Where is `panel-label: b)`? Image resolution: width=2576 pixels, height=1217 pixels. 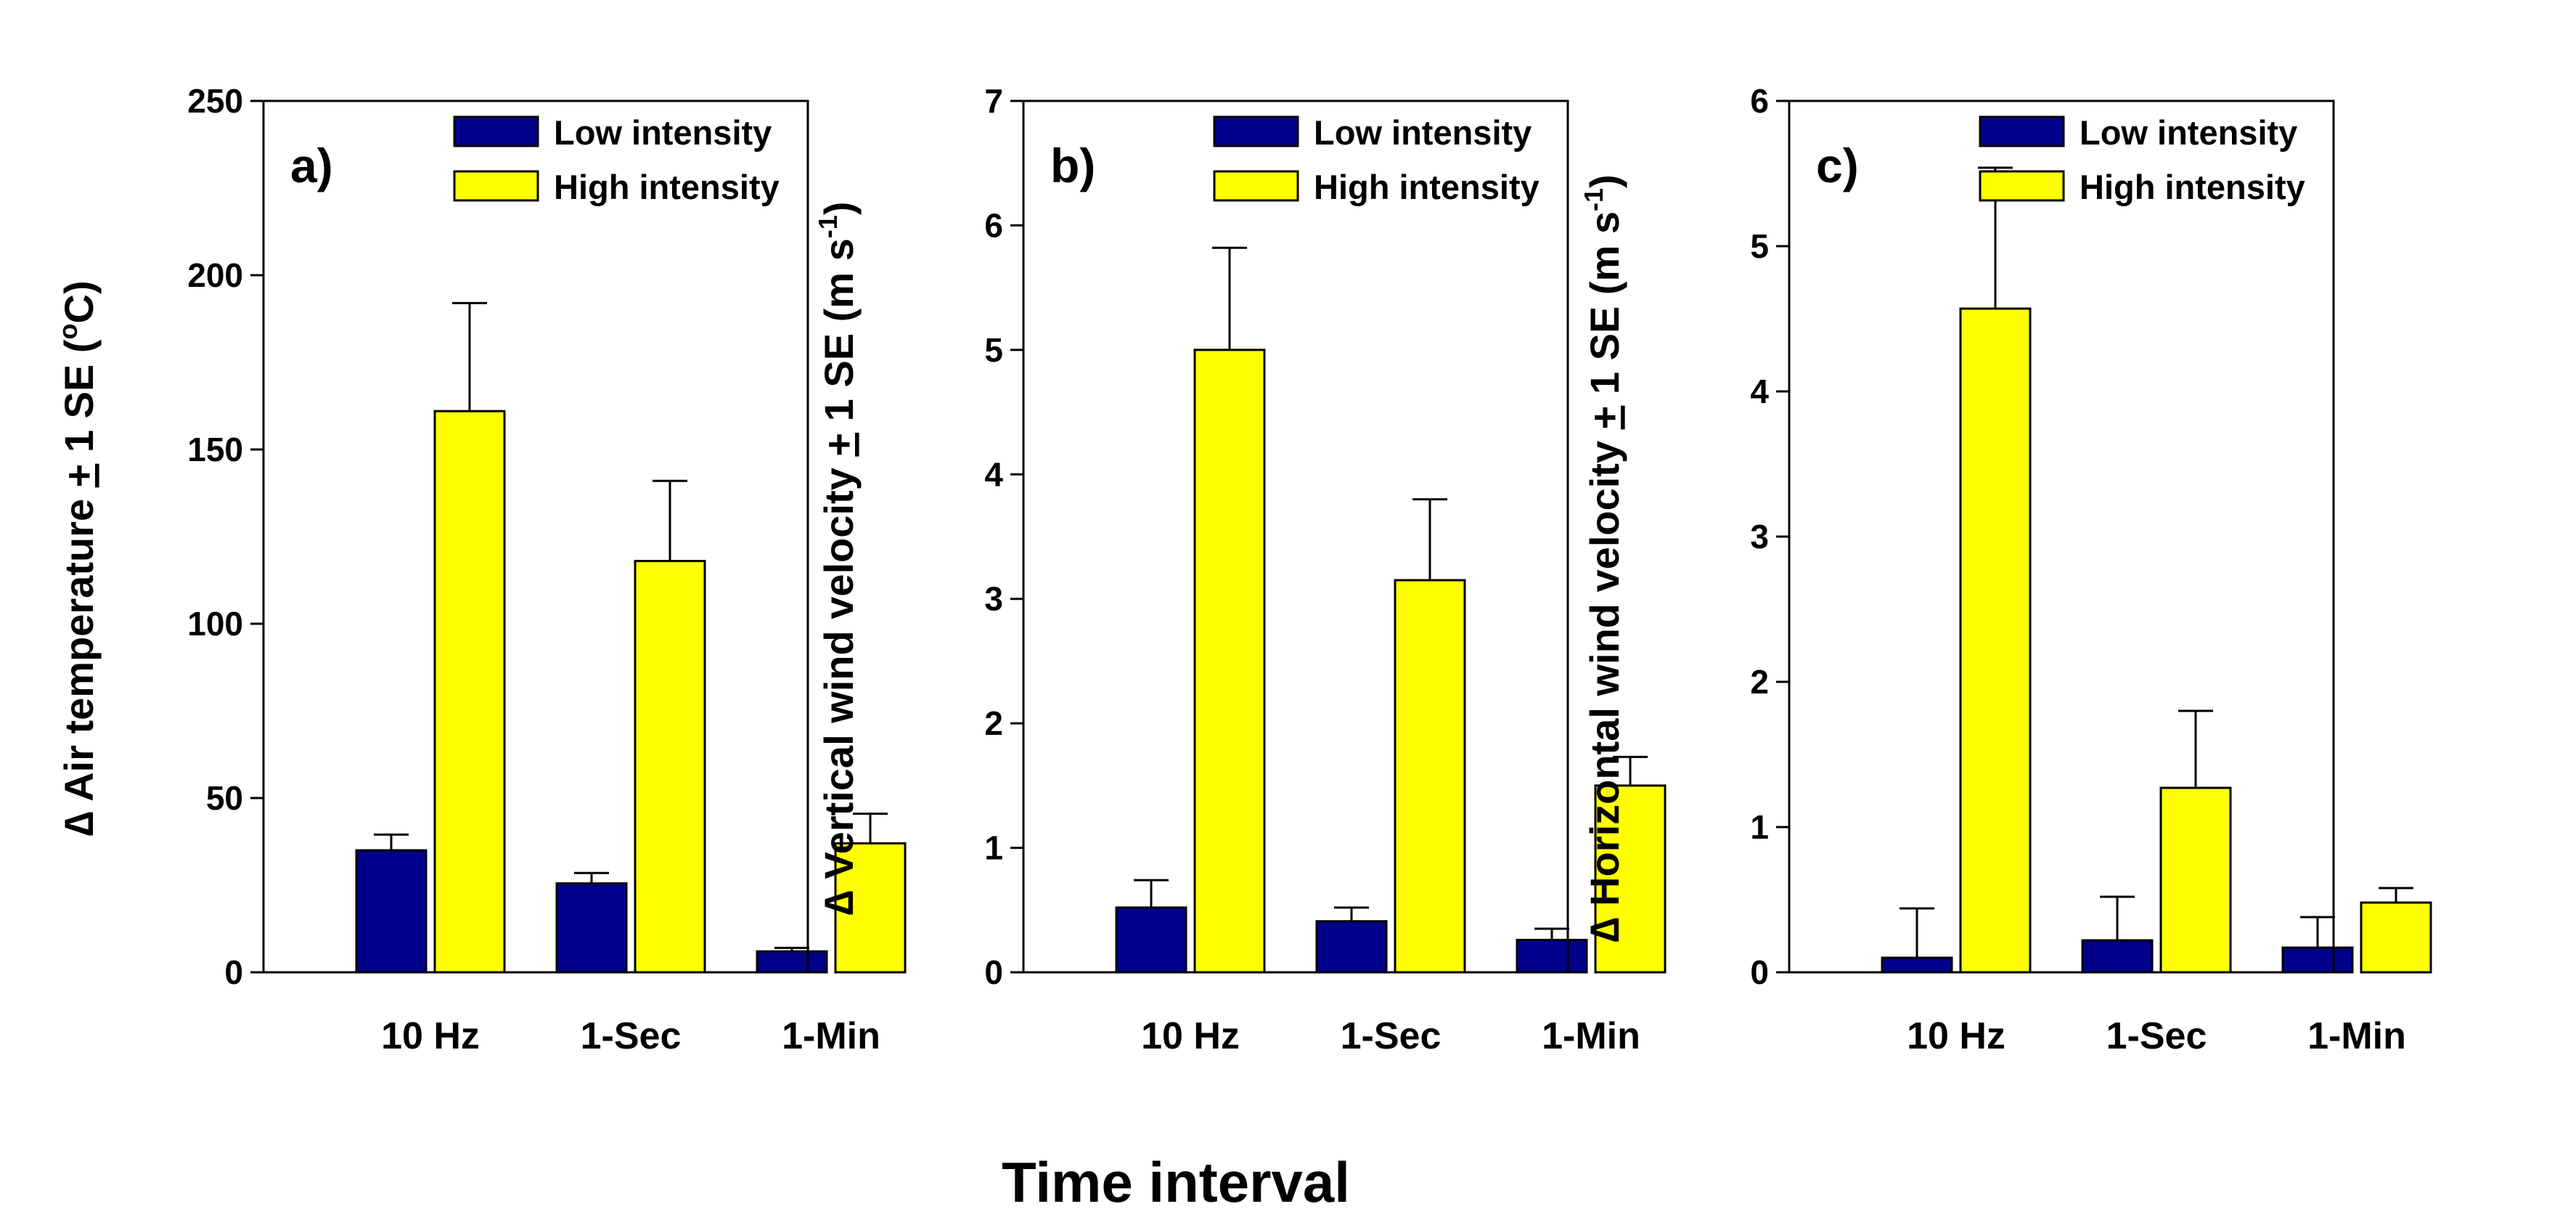 panel-label: b) is located at coordinates (1072, 165).